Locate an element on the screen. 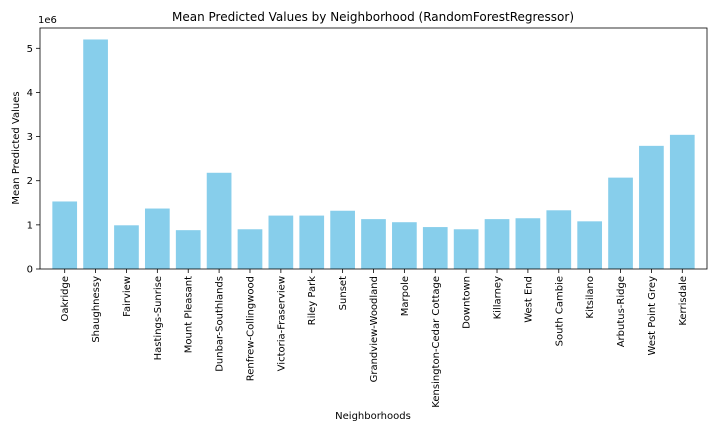  y-axis-title: Mean Predicted Values is located at coordinates (16, 147).